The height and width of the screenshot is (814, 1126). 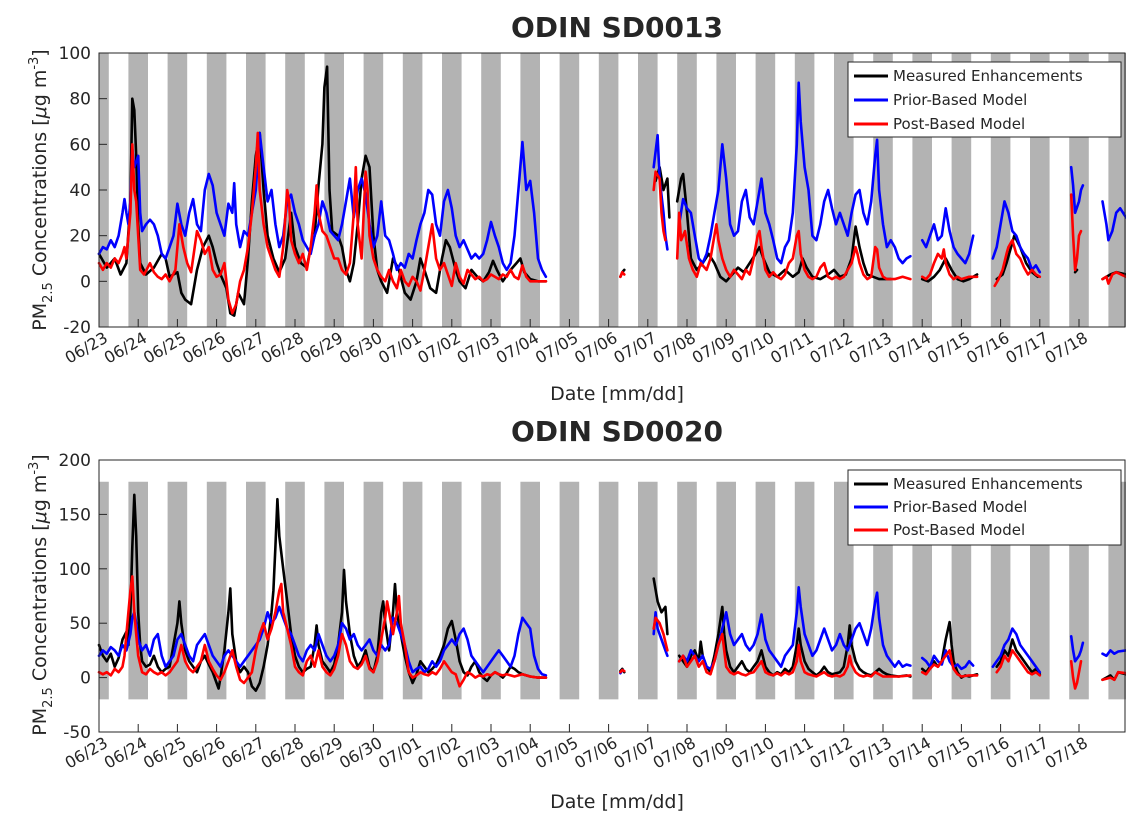 I want to click on y-ticks: -50 0 50 100 150 200, so click(x=83, y=597).